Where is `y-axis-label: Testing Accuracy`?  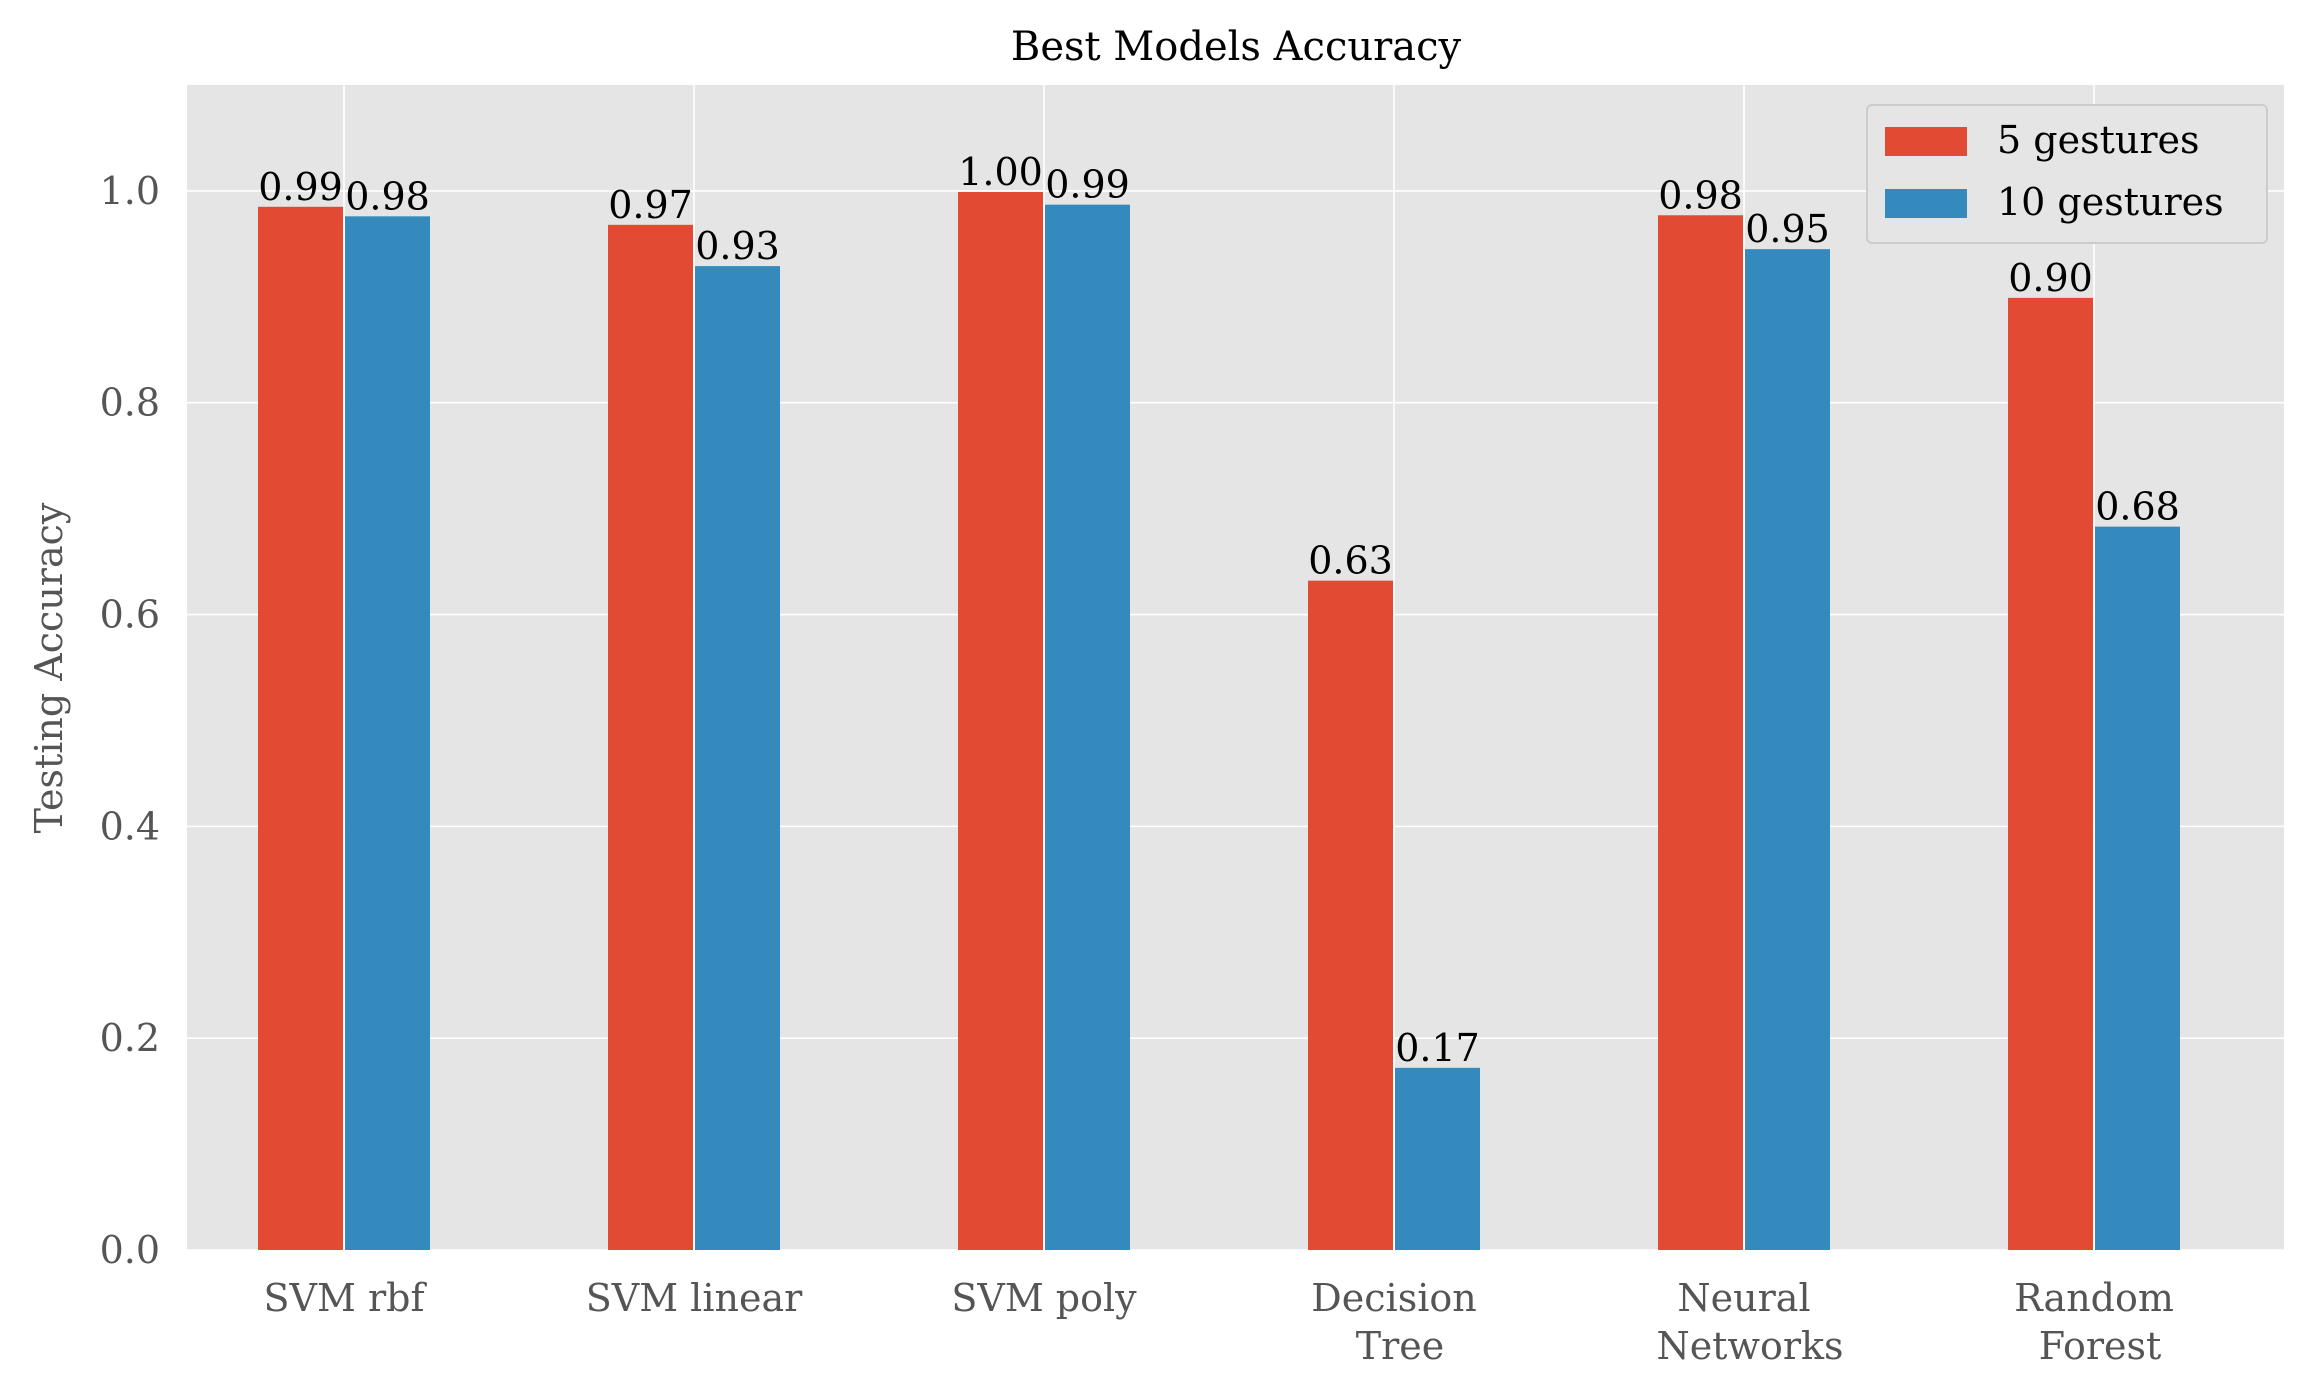
y-axis-label: Testing Accuracy is located at coordinates (49, 667).